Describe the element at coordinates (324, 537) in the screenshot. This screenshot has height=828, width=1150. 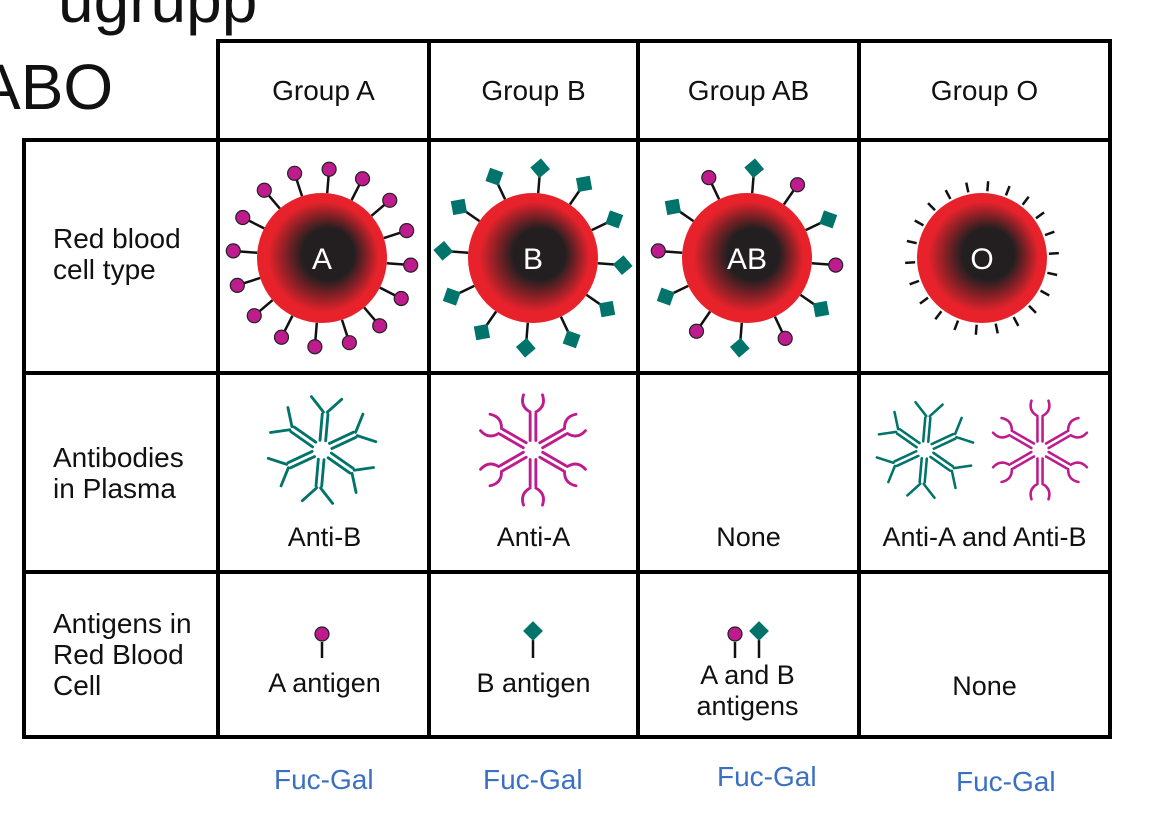
I see `antibody-label-a: Anti-B` at that location.